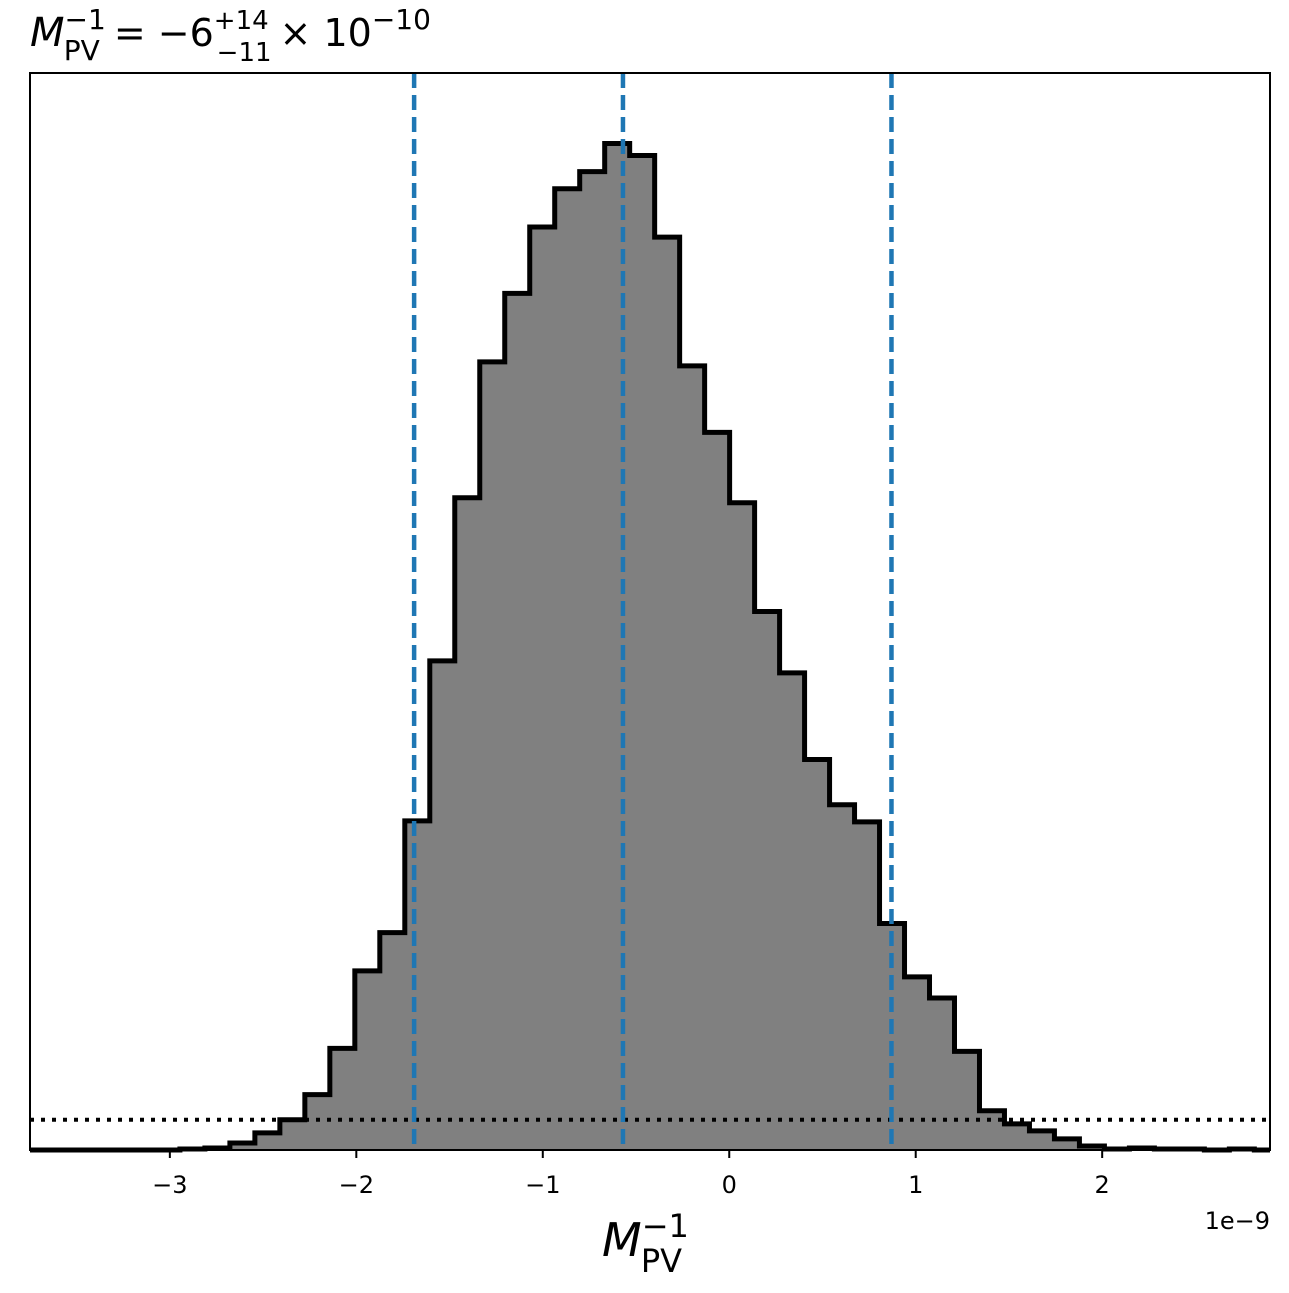 This screenshot has height=1293, width=1289. I want to click on x-tick-label: −1, so click(542, 1185).